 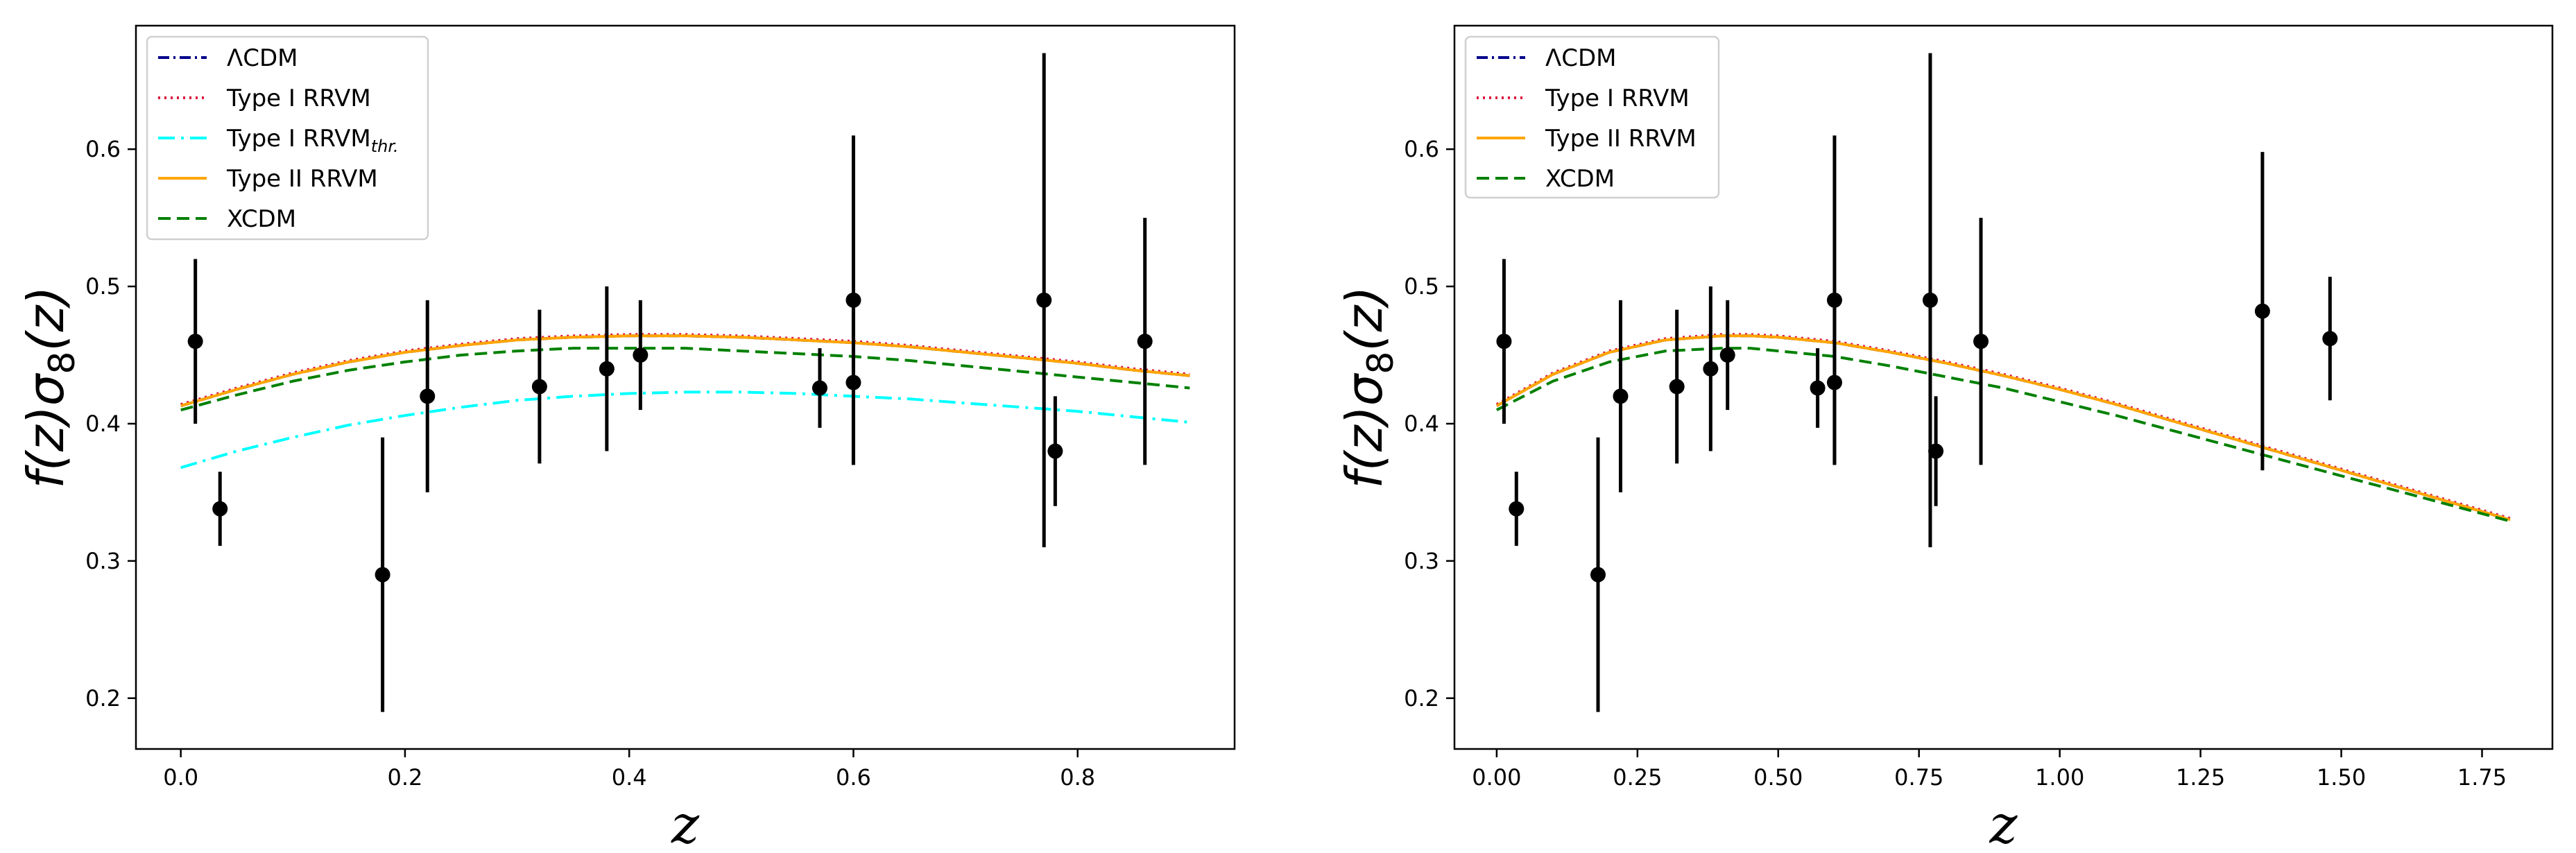 What do you see at coordinates (1778, 777) in the screenshot?
I see `x-tick-label: 0.50` at bounding box center [1778, 777].